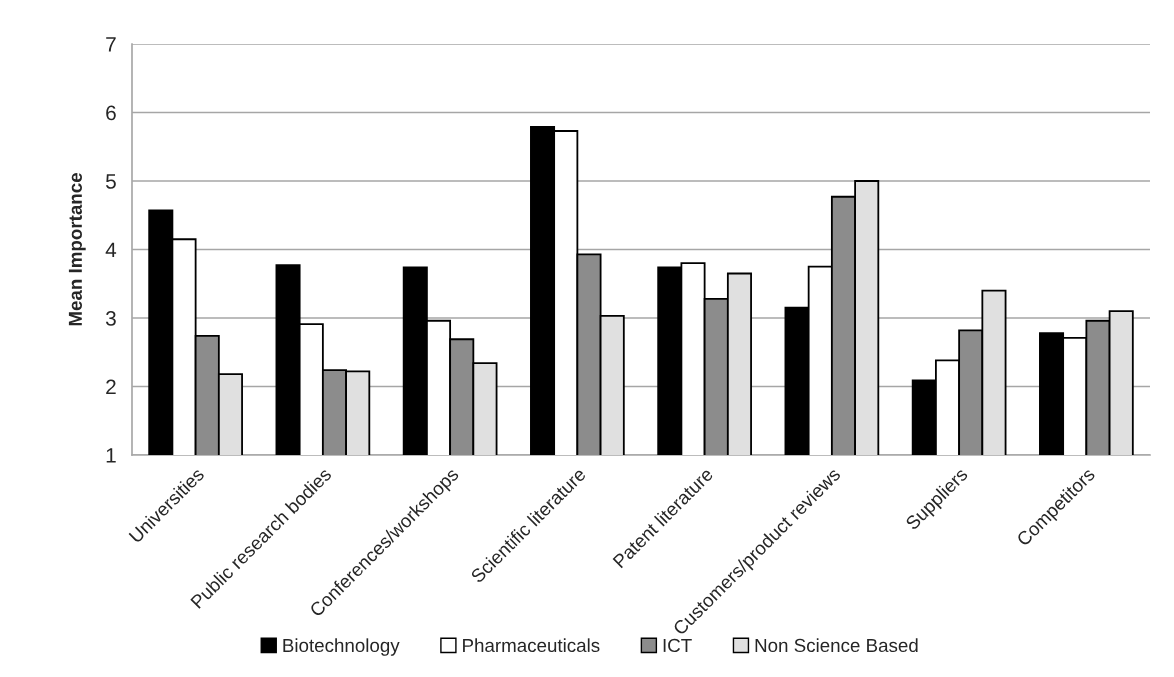  Describe the element at coordinates (111, 455) in the screenshot. I see `y-tick-label: 1` at that location.